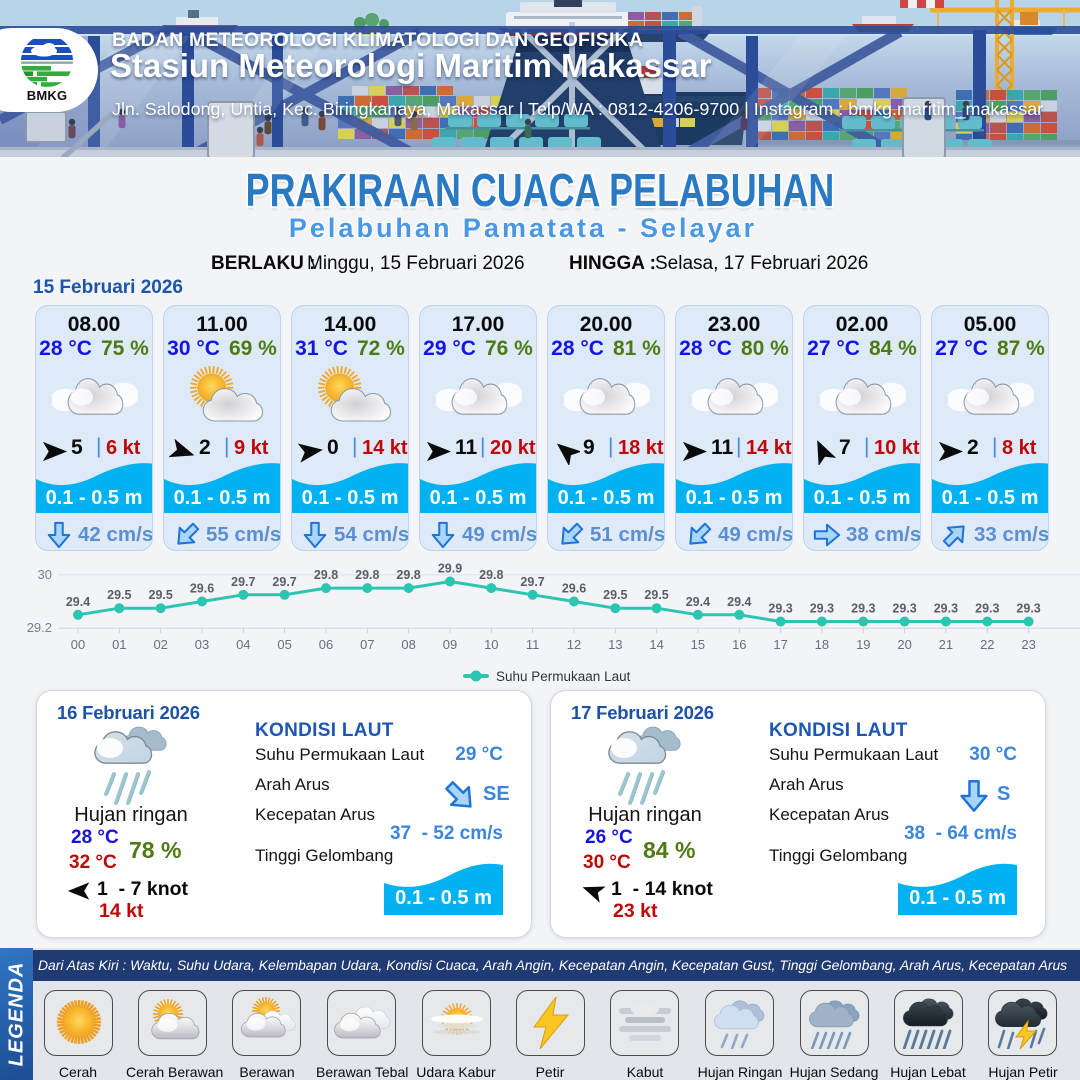 The image size is (1080, 1080). Describe the element at coordinates (491, 644) in the screenshot. I see `svg-text: 10` at that location.